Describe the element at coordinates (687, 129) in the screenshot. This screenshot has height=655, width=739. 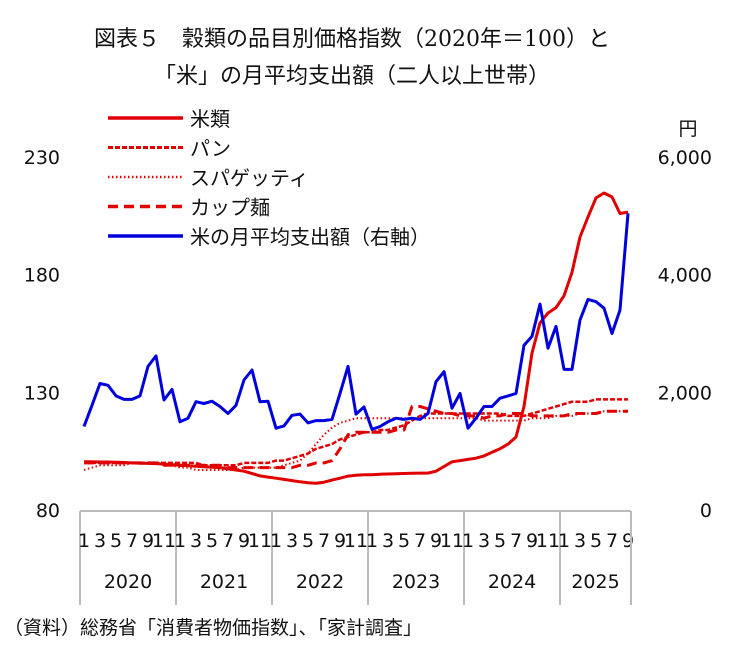
I see `right-axis-unit: 円` at that location.